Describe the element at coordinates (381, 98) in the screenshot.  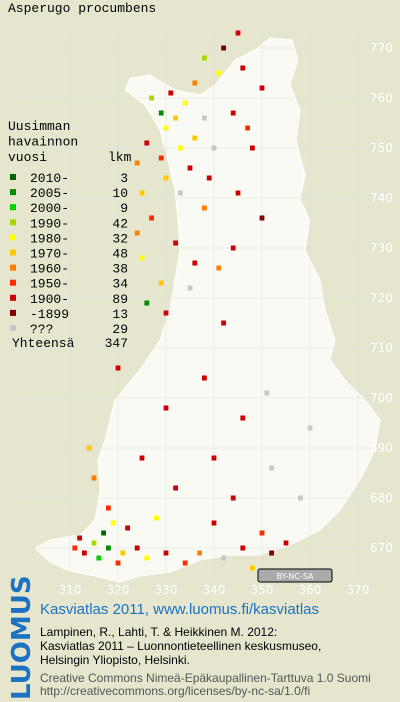
I see `y-grid-label: 760` at that location.